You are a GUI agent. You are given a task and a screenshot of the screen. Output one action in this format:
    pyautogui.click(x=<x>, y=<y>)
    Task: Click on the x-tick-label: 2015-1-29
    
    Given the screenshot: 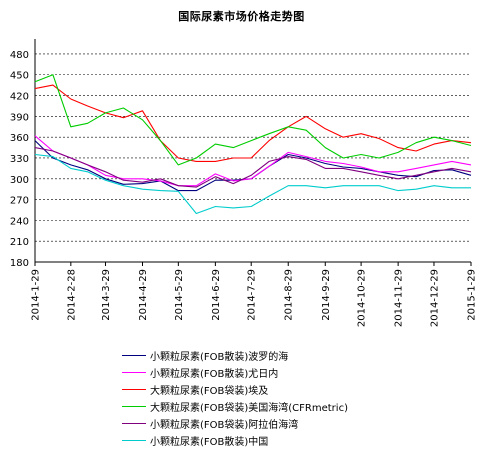 What is the action you would take?
    pyautogui.click(x=472, y=295)
    